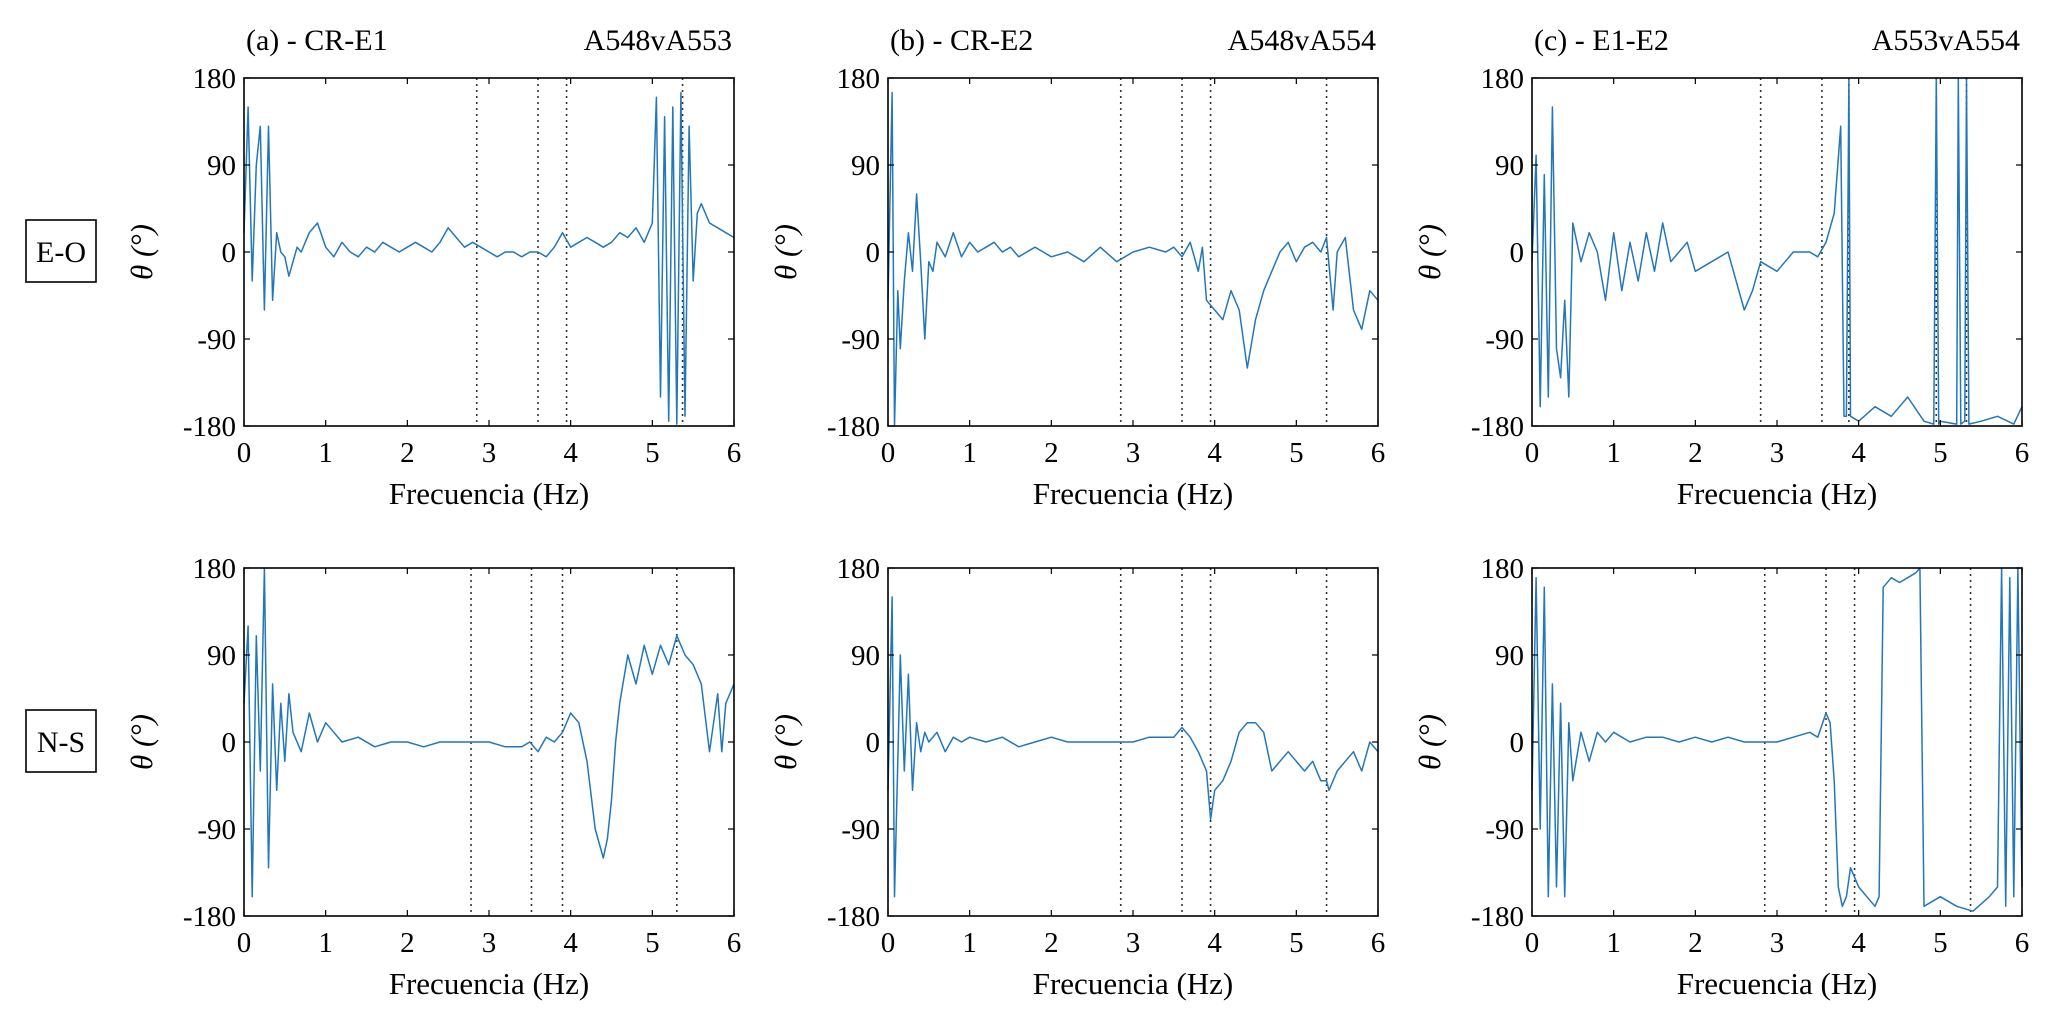  Describe the element at coordinates (961, 40) in the screenshot. I see `panel-title-left: (b) - CR-E2` at that location.